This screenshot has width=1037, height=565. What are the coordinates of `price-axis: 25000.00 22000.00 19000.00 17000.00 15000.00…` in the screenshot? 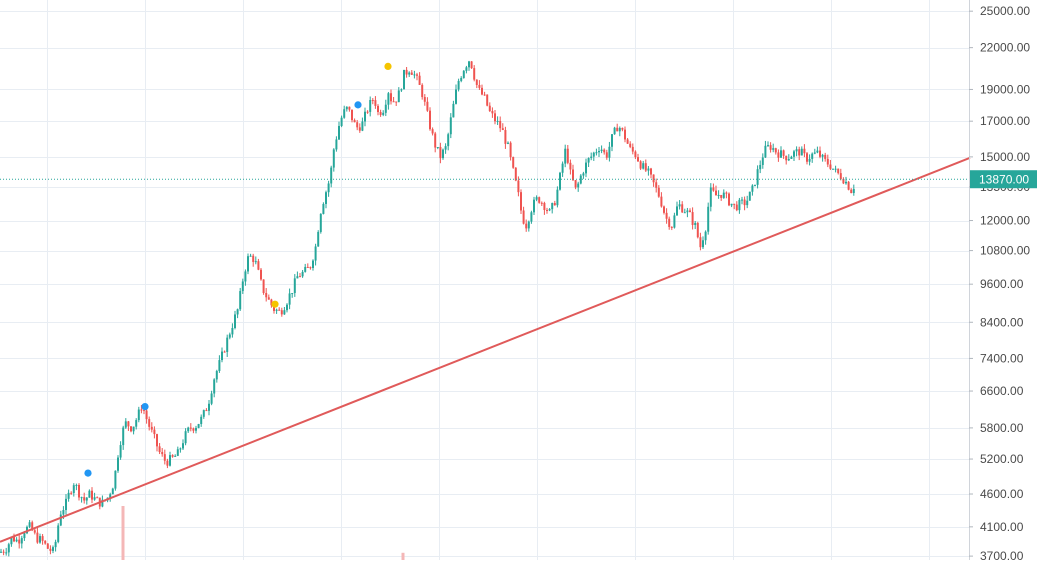 It's located at (999, 283).